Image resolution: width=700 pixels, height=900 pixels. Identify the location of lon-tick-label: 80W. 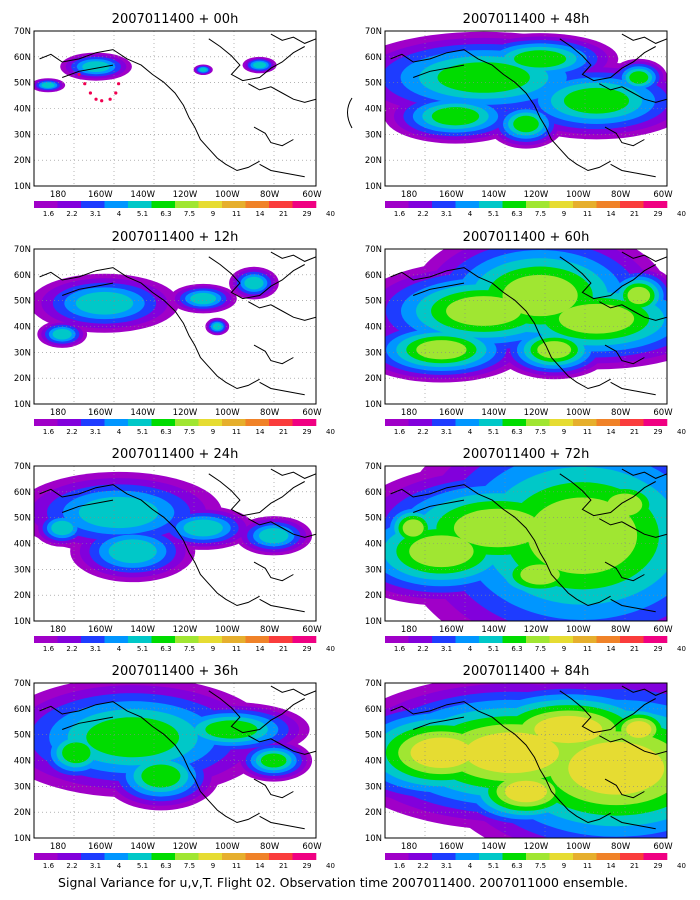
(270, 847).